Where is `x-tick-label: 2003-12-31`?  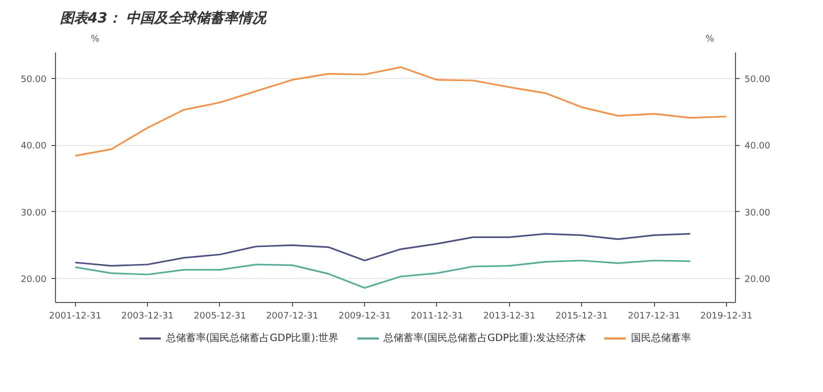 x-tick-label: 2003-12-31 is located at coordinates (147, 317).